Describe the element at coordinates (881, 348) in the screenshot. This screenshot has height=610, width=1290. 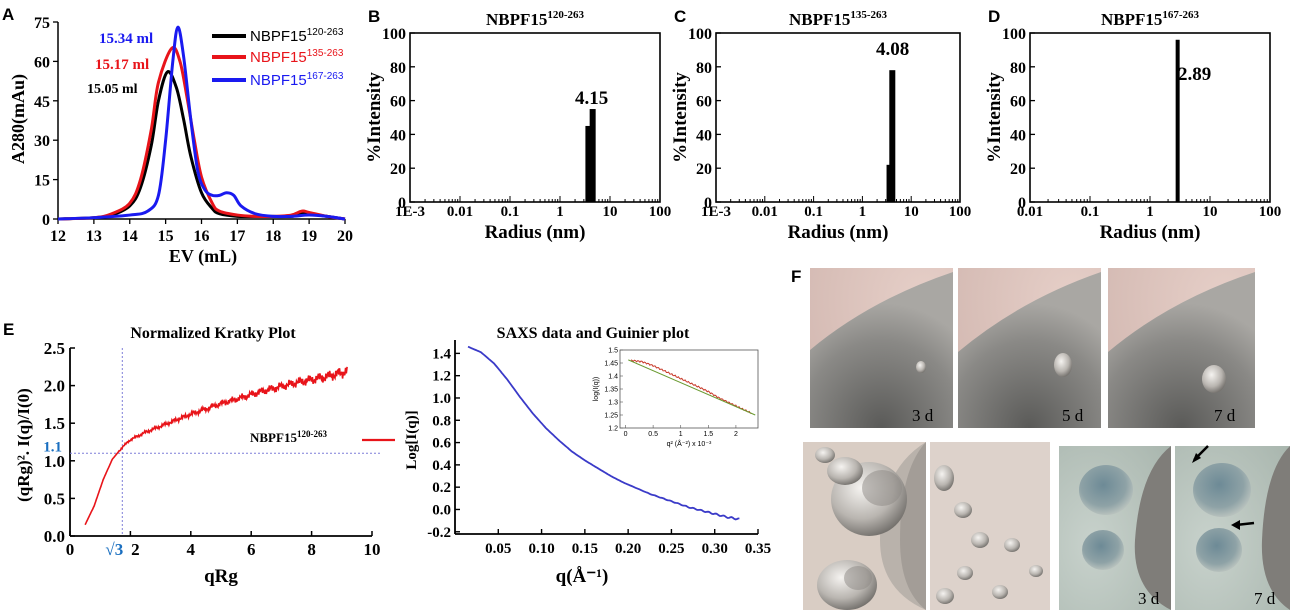
I see `micrograph-top-3d: 3 d` at that location.